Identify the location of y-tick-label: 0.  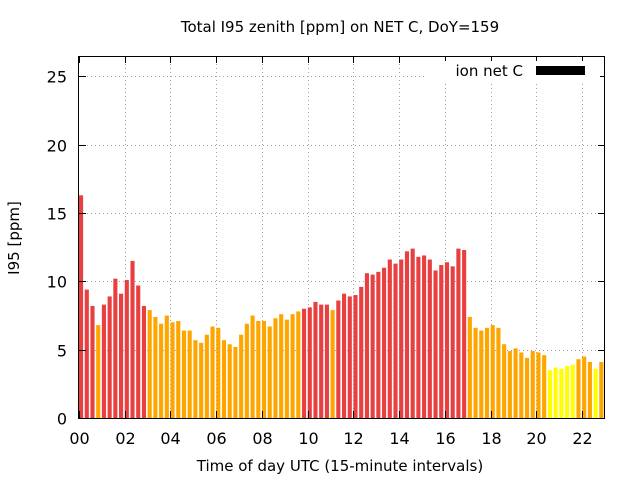
(62, 419).